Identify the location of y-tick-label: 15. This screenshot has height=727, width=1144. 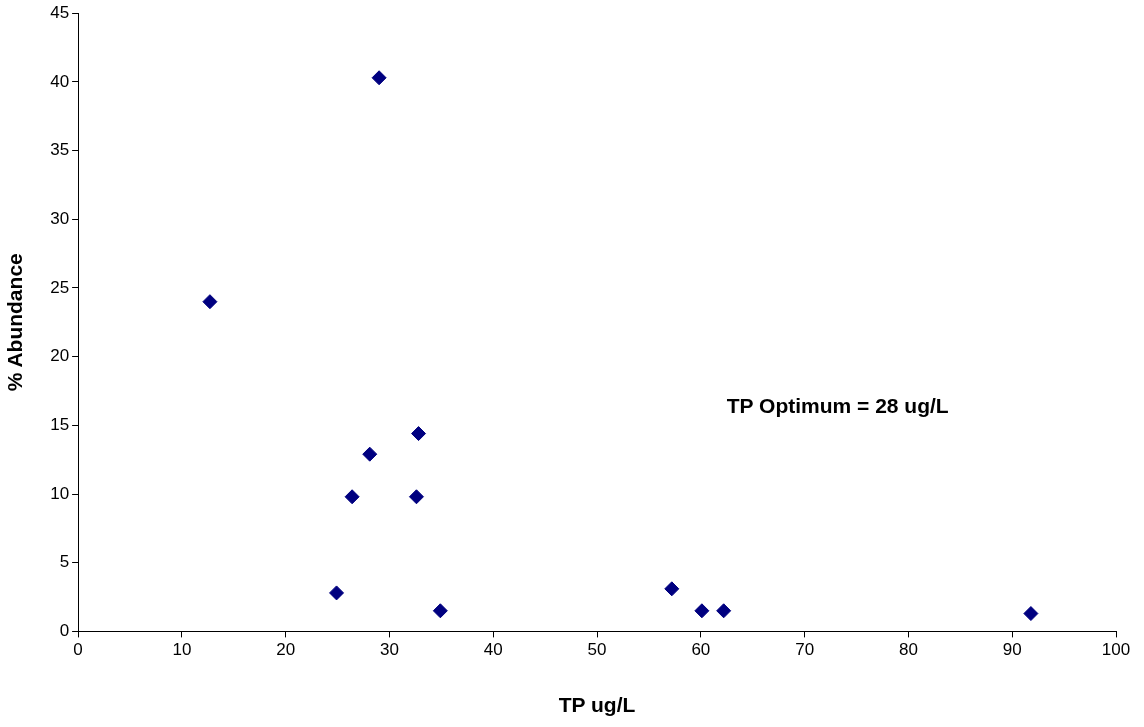
(60, 425).